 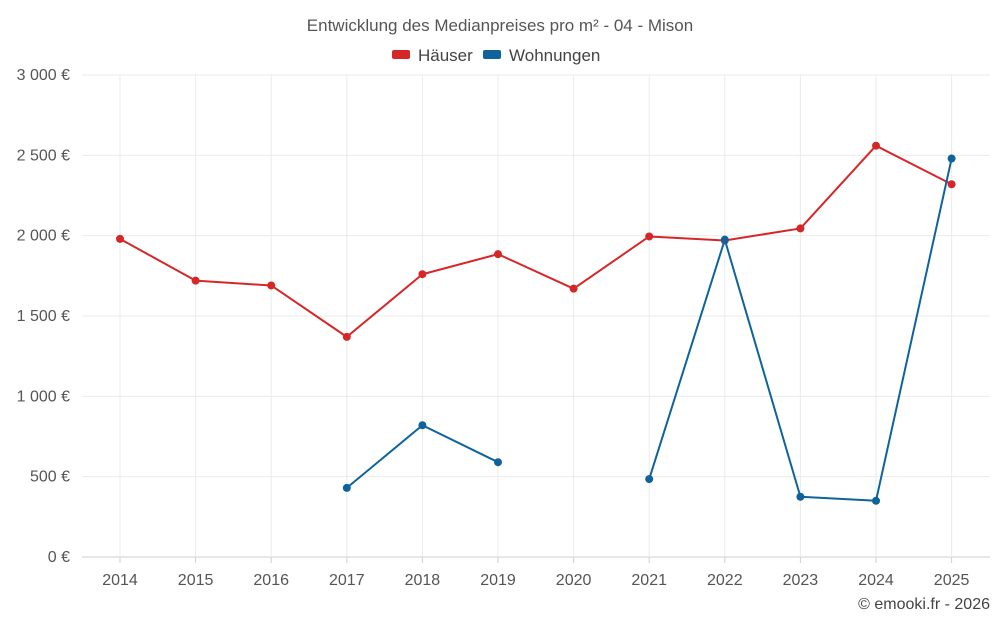 I want to click on legend-item-wohnungen: Wohnungen, so click(x=541, y=55).